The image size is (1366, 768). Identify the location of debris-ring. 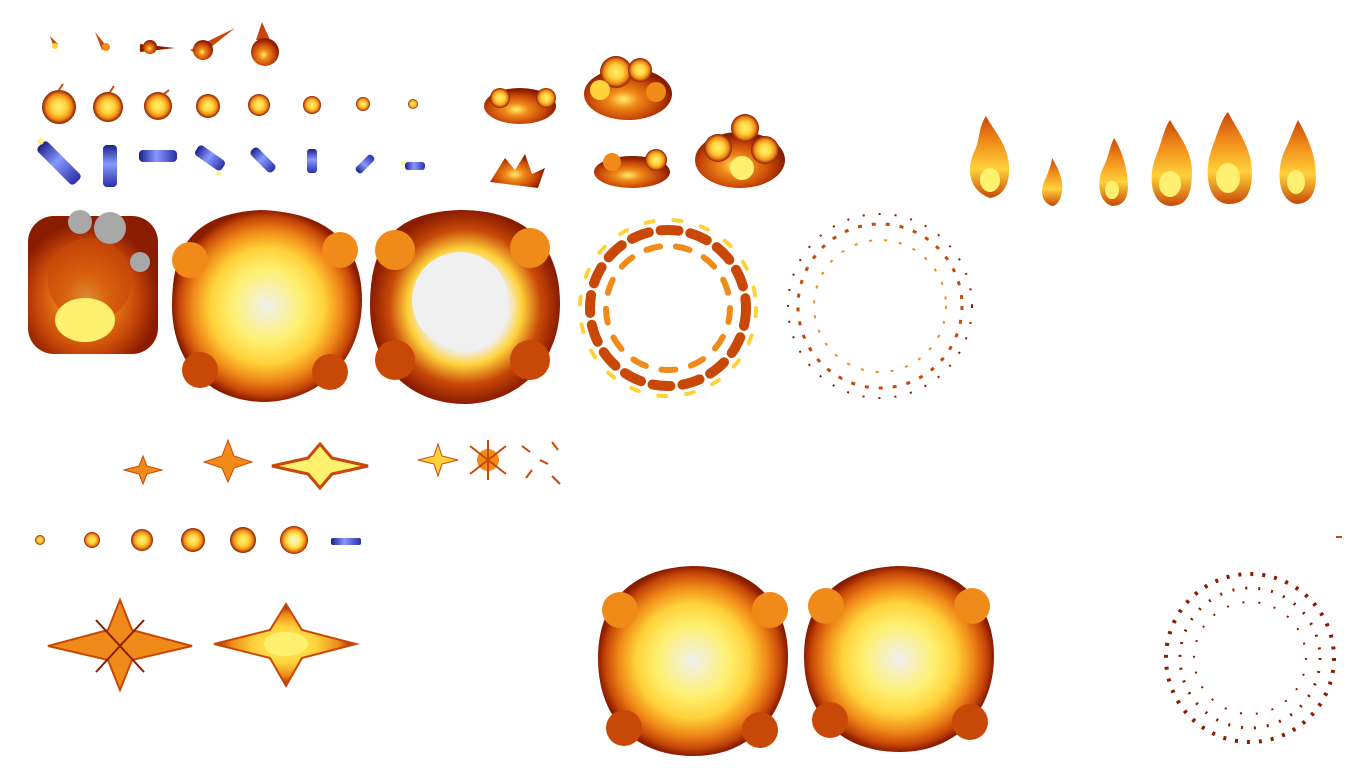
(1250, 658).